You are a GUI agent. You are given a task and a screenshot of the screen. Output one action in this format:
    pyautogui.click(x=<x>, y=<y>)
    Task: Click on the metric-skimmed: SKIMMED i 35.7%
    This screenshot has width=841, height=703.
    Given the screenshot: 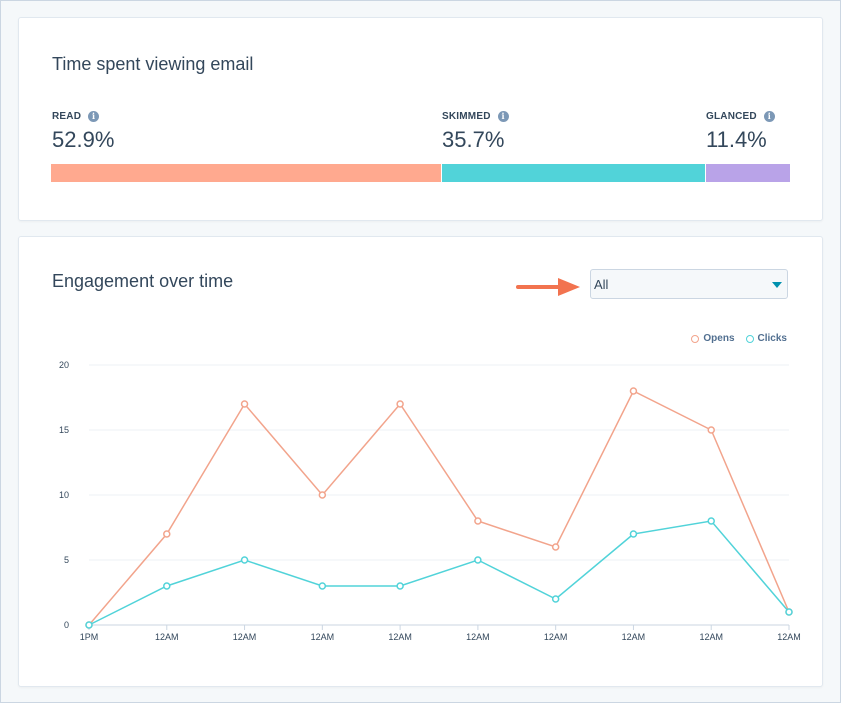 What is the action you would take?
    pyautogui.click(x=475, y=131)
    